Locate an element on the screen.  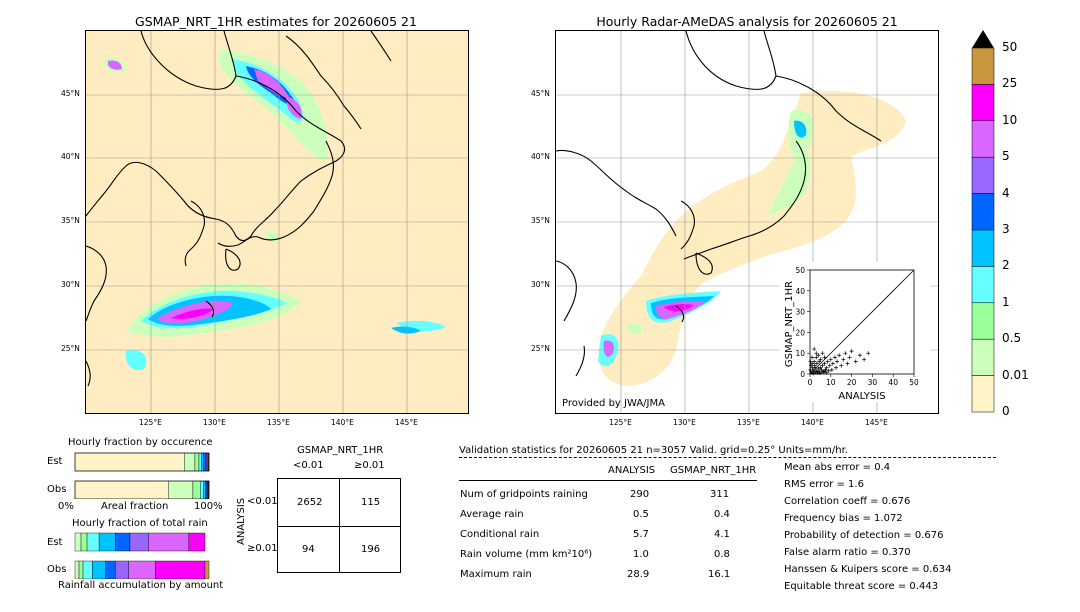
score-1: RMS error = 1.6 is located at coordinates (824, 484).